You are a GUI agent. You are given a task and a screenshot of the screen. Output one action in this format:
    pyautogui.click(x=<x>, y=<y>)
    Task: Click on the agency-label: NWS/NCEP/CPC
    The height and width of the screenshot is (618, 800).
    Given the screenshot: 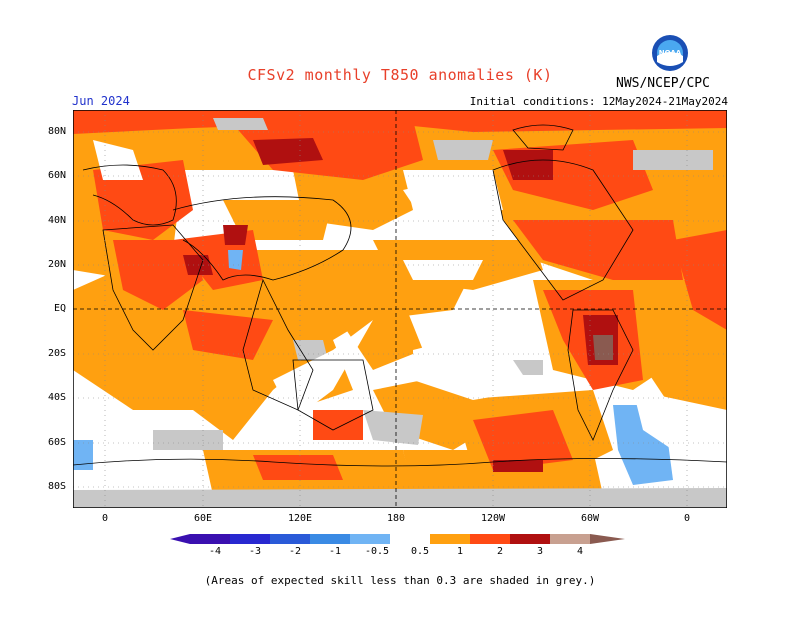 What is the action you would take?
    pyautogui.click(x=663, y=83)
    